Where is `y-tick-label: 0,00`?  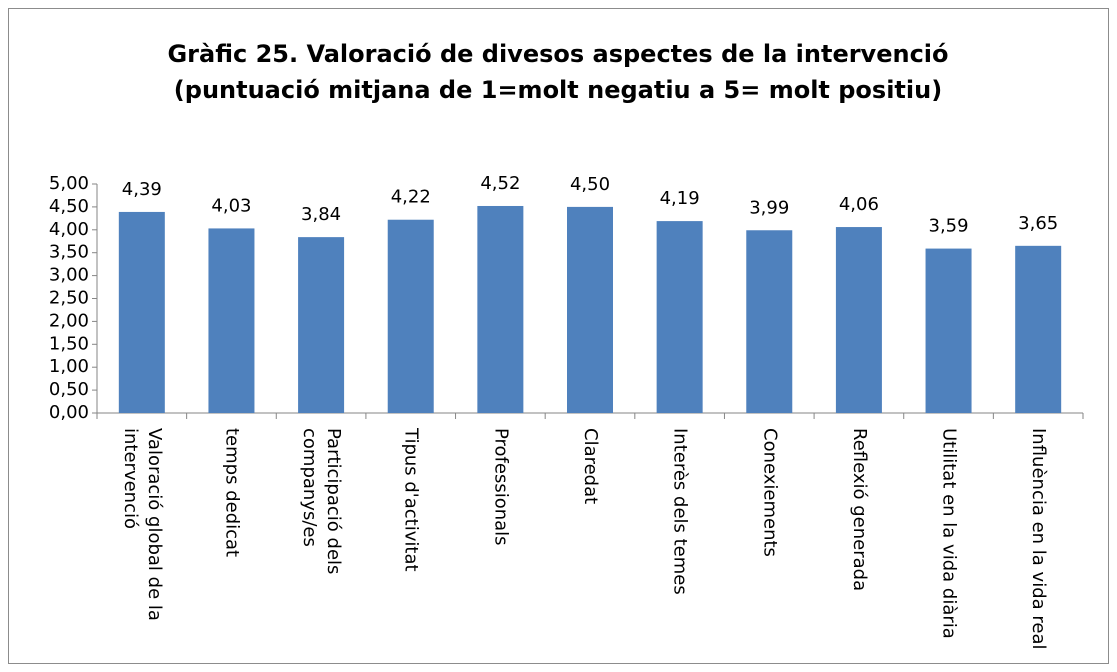
y-tick-label: 0,00 is located at coordinates (69, 412).